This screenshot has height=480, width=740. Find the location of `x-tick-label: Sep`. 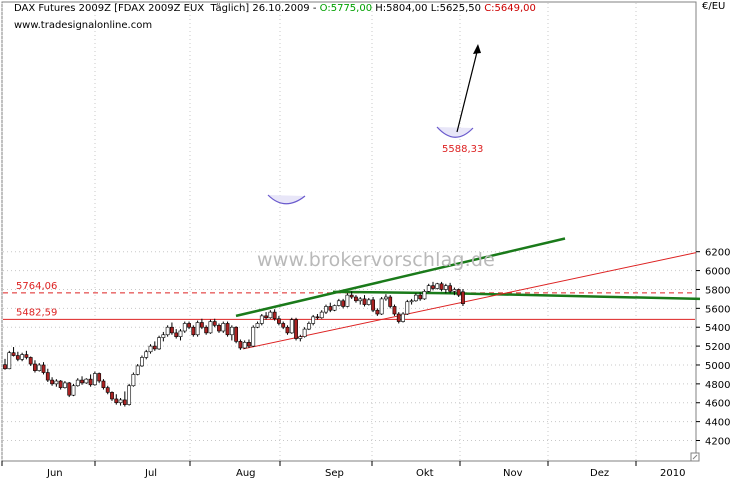

x-tick-label: Sep is located at coordinates (334, 473).